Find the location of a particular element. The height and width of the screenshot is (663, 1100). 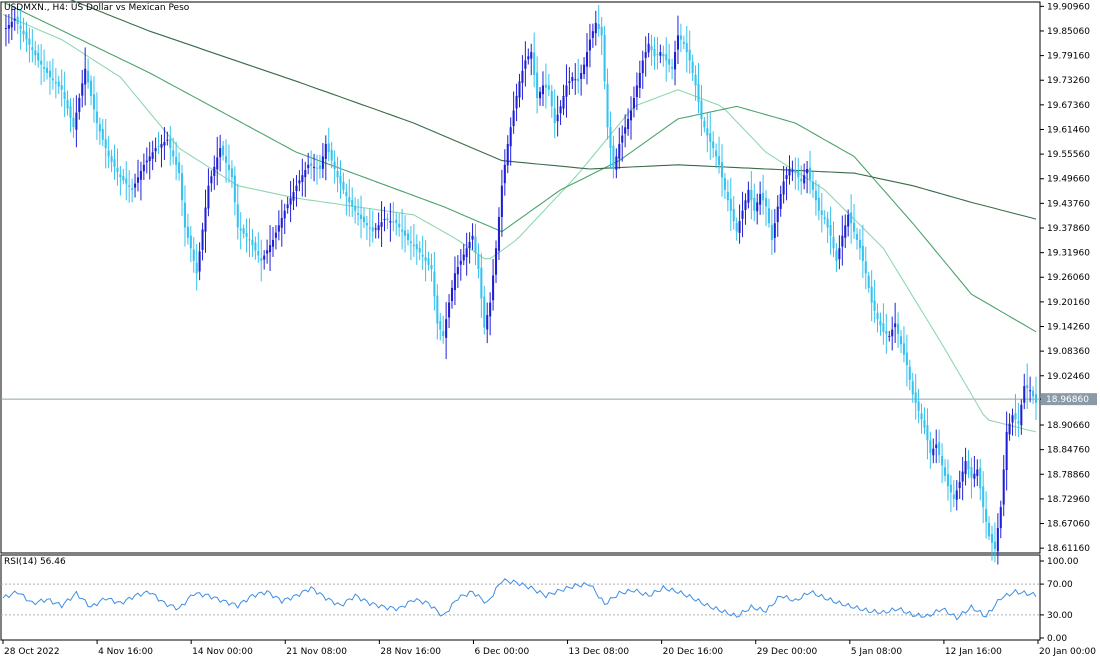

chart-title: USDMXN., H4: US Dollar vs Mexican Peso is located at coordinates (96, 8).